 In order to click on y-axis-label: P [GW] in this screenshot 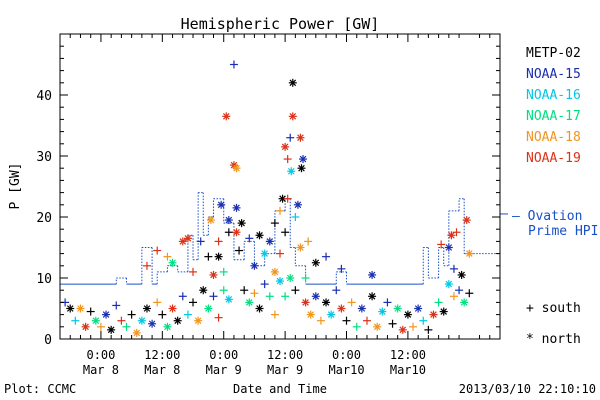, I will do `click(15, 186)`.